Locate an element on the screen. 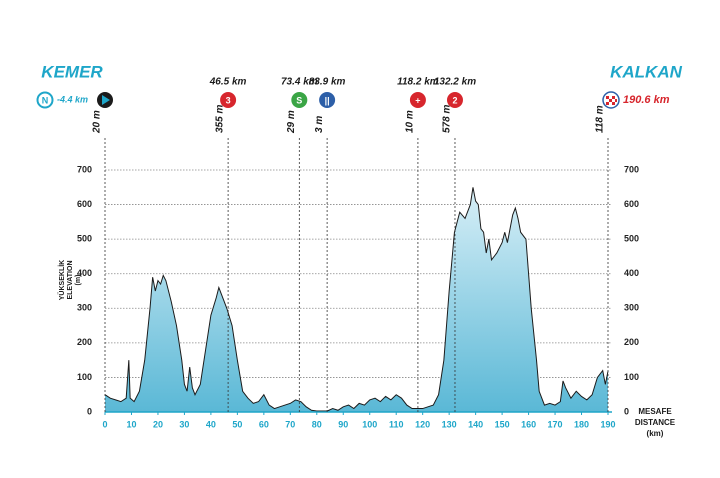  x-tick-label: 100 is located at coordinates (369, 424).